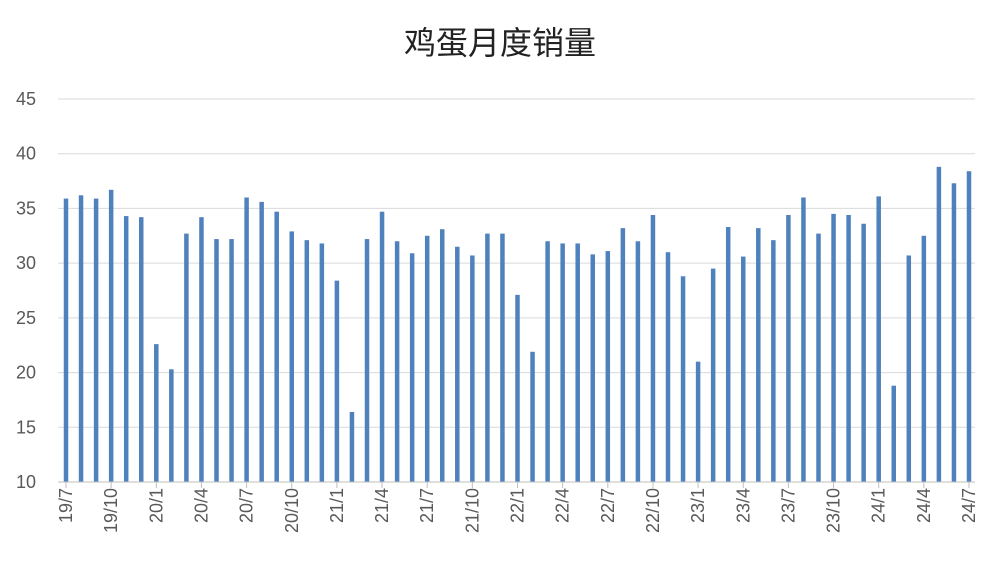 The width and height of the screenshot is (995, 568). Describe the element at coordinates (879, 505) in the screenshot. I see `x-tick-label: 24/1` at that location.